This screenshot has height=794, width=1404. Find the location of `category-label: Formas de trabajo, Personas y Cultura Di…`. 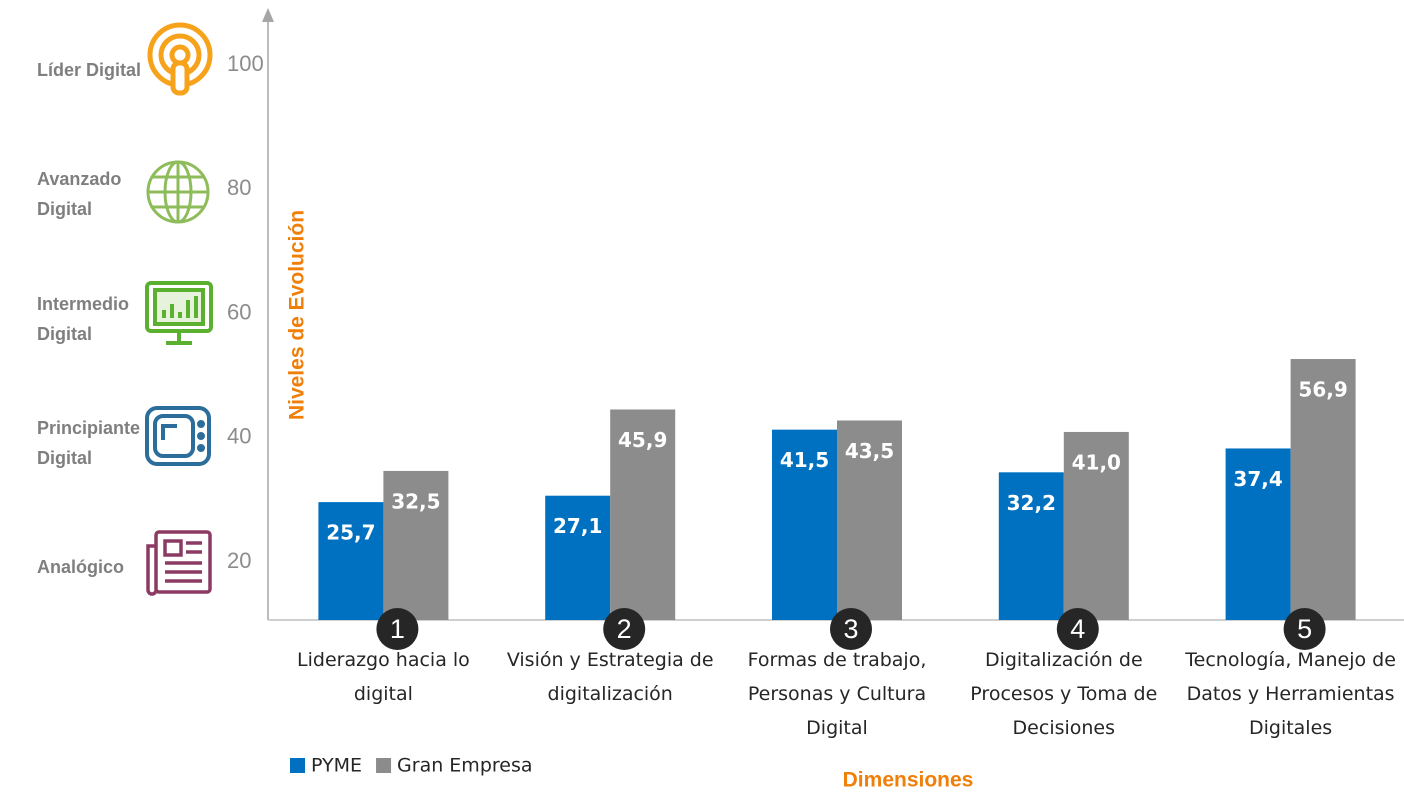

category-label: Formas de trabajo, Personas y Cultura Di… is located at coordinates (837, 694).